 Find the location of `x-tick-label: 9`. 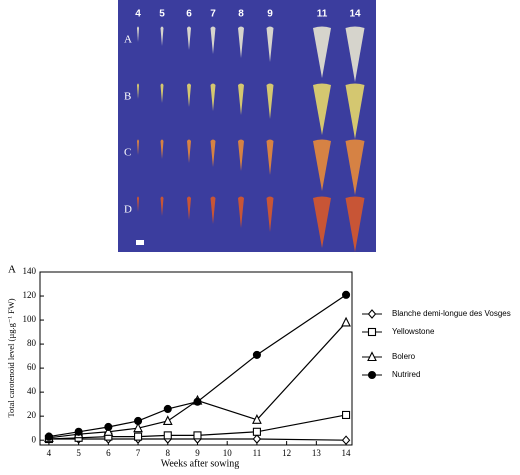

x-tick-label: 9 is located at coordinates (197, 453).